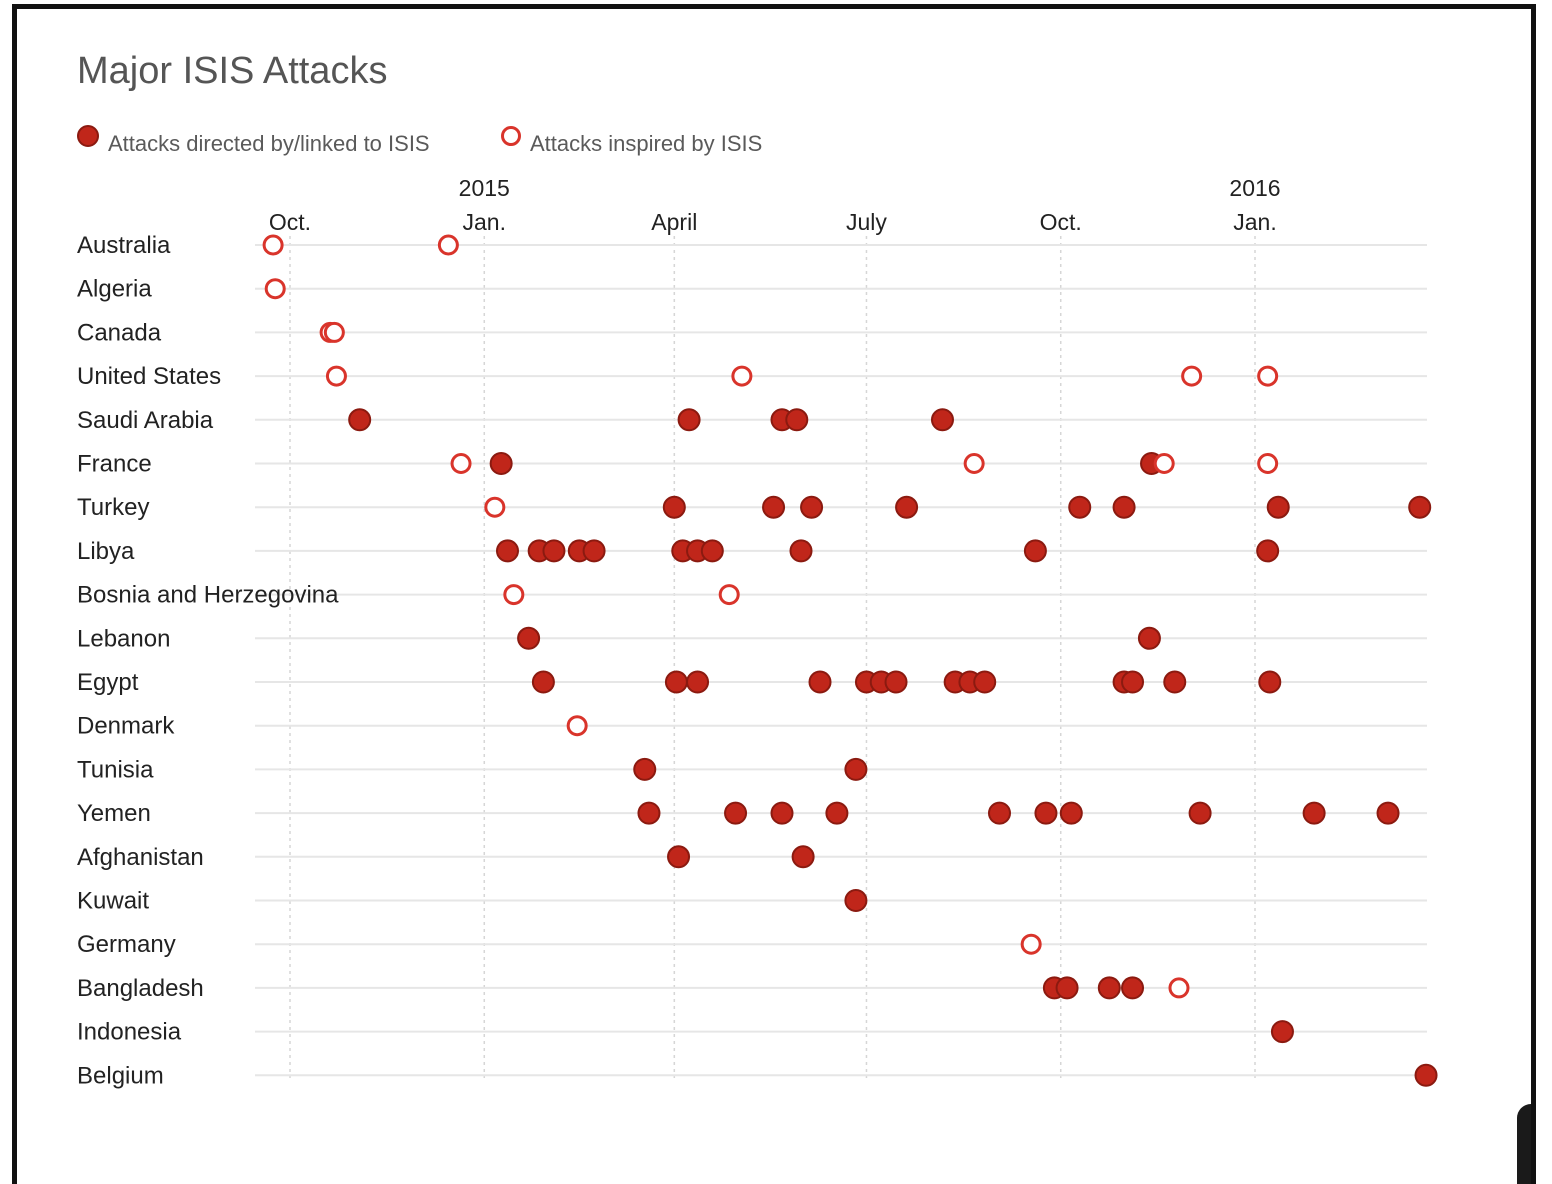 Image resolution: width=1552 pixels, height=1184 pixels. I want to click on country-label: Yemen, so click(114, 813).